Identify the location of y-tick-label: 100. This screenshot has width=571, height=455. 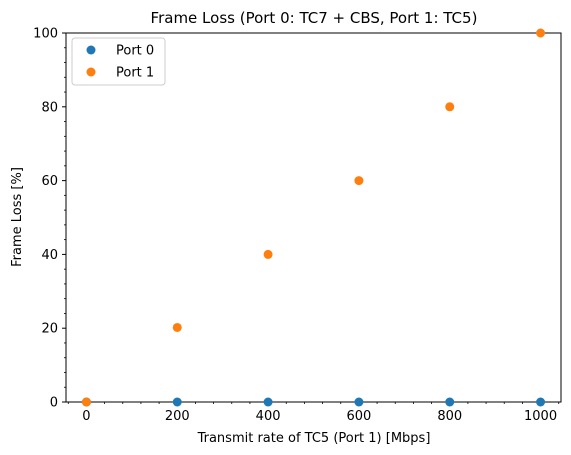
(45, 34).